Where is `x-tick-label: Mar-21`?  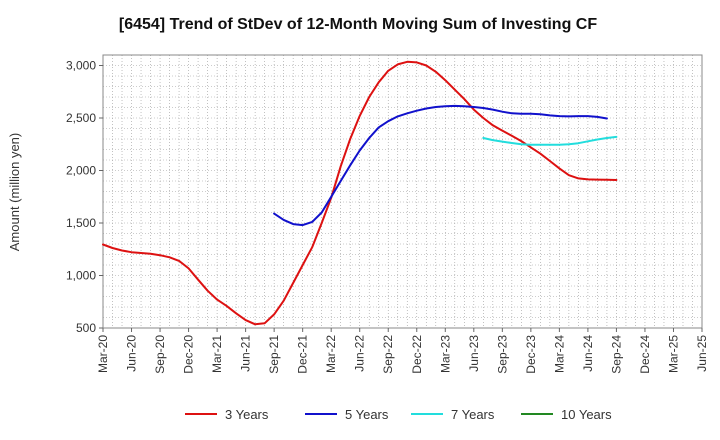 x-tick-label: Mar-21 is located at coordinates (217, 354).